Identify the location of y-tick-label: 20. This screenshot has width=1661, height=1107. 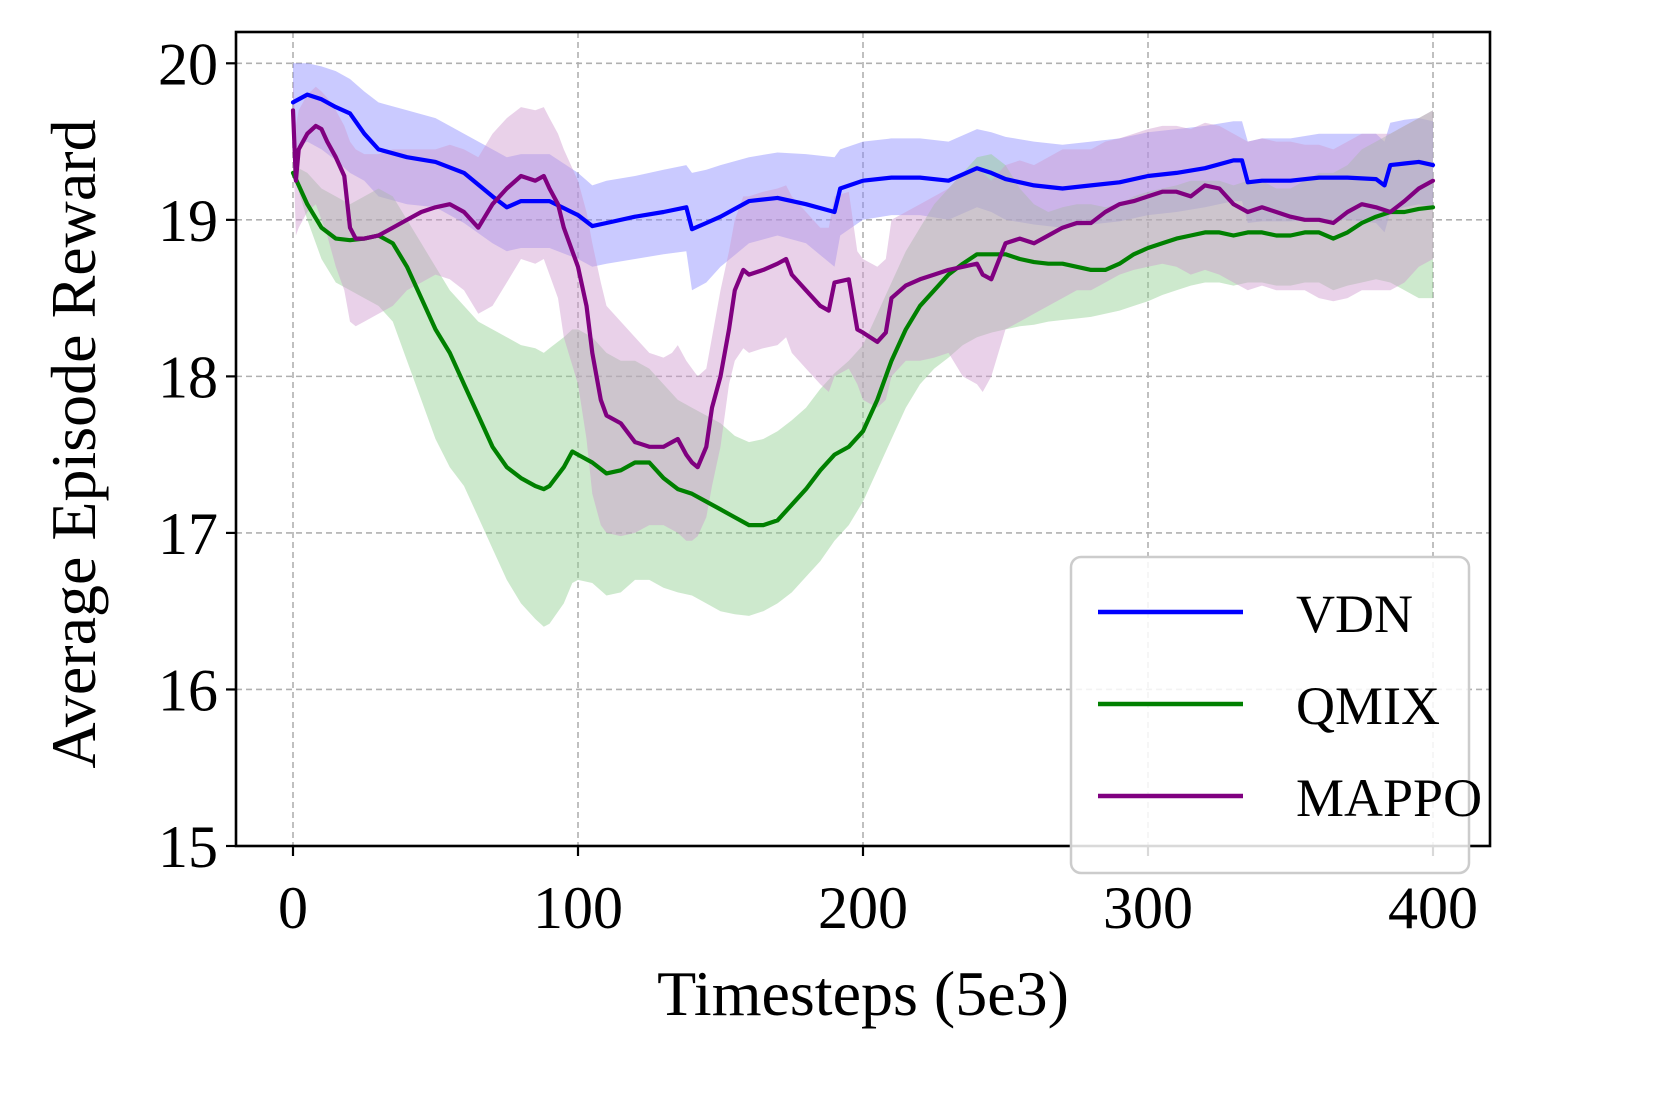
(188, 64).